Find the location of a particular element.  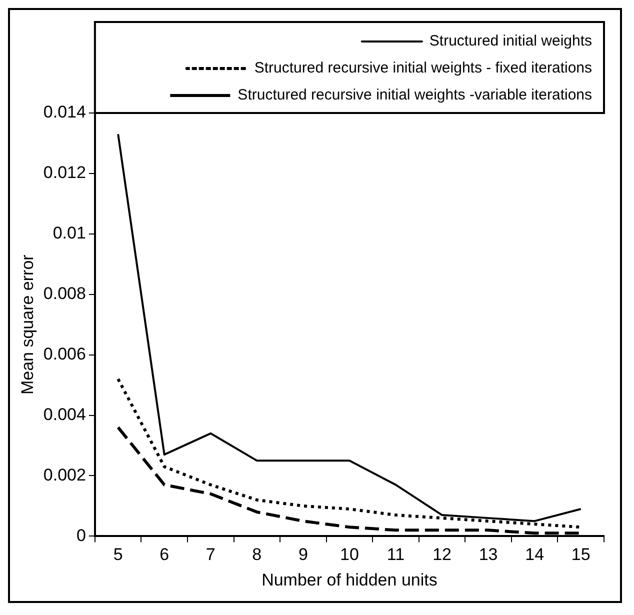

x-tick-label: 14 is located at coordinates (534, 554).